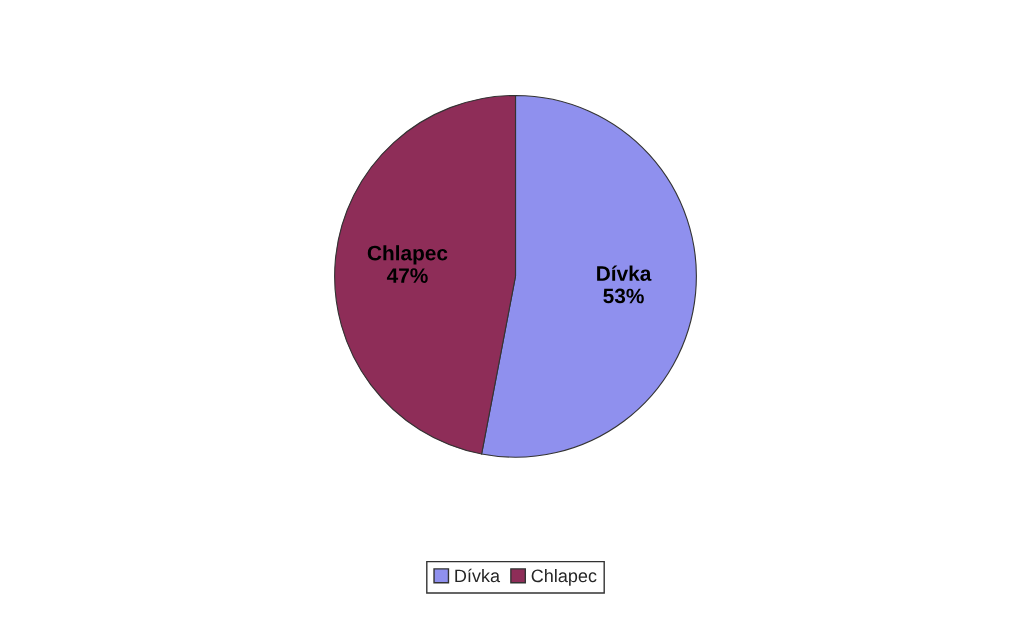  What do you see at coordinates (478, 575) in the screenshot?
I see `legend-label: Dívka` at bounding box center [478, 575].